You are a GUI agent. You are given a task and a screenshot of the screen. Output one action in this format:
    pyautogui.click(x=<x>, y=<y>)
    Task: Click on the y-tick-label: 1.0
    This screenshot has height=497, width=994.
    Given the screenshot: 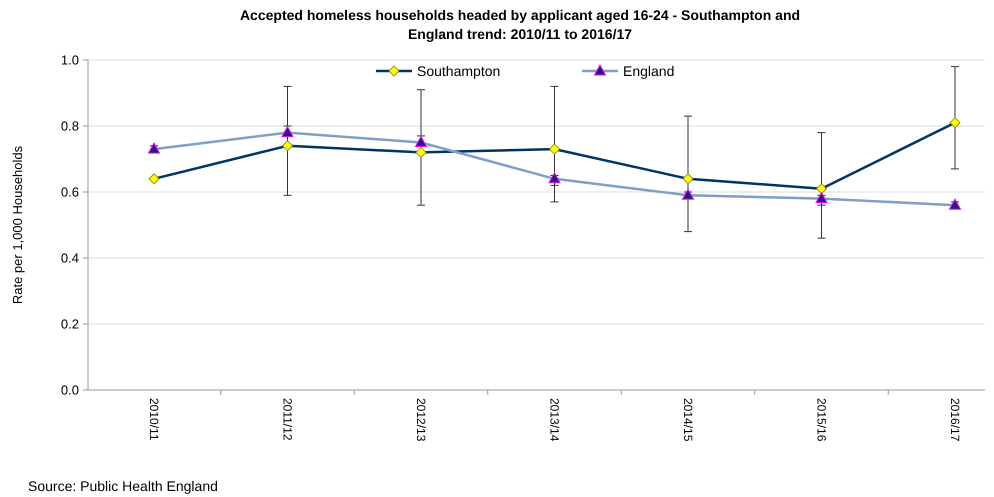 What is the action you would take?
    pyautogui.click(x=69, y=60)
    